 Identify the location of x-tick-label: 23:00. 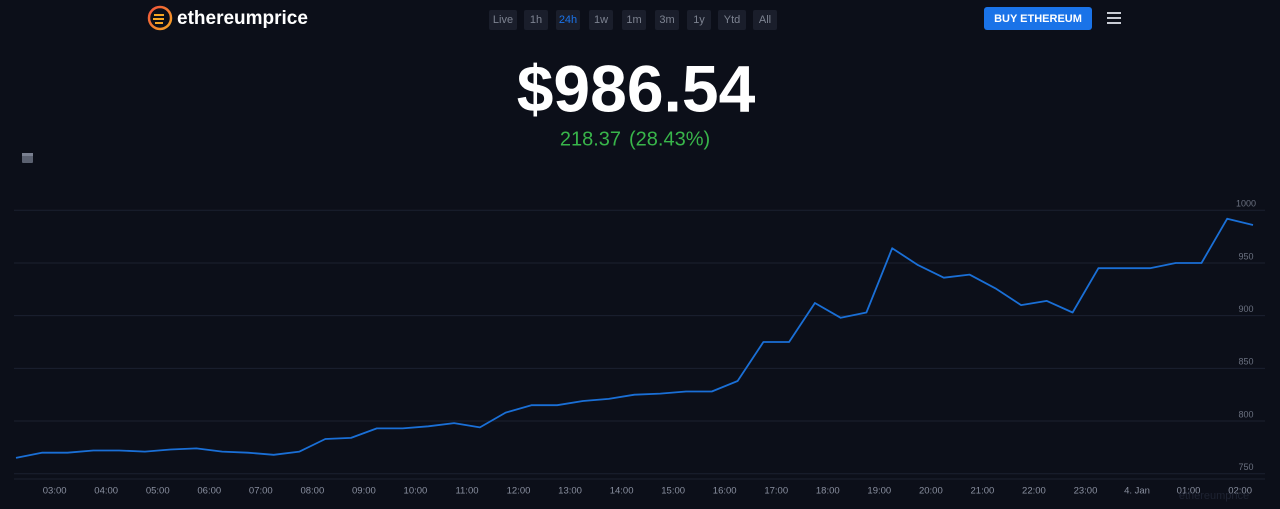
(1086, 491).